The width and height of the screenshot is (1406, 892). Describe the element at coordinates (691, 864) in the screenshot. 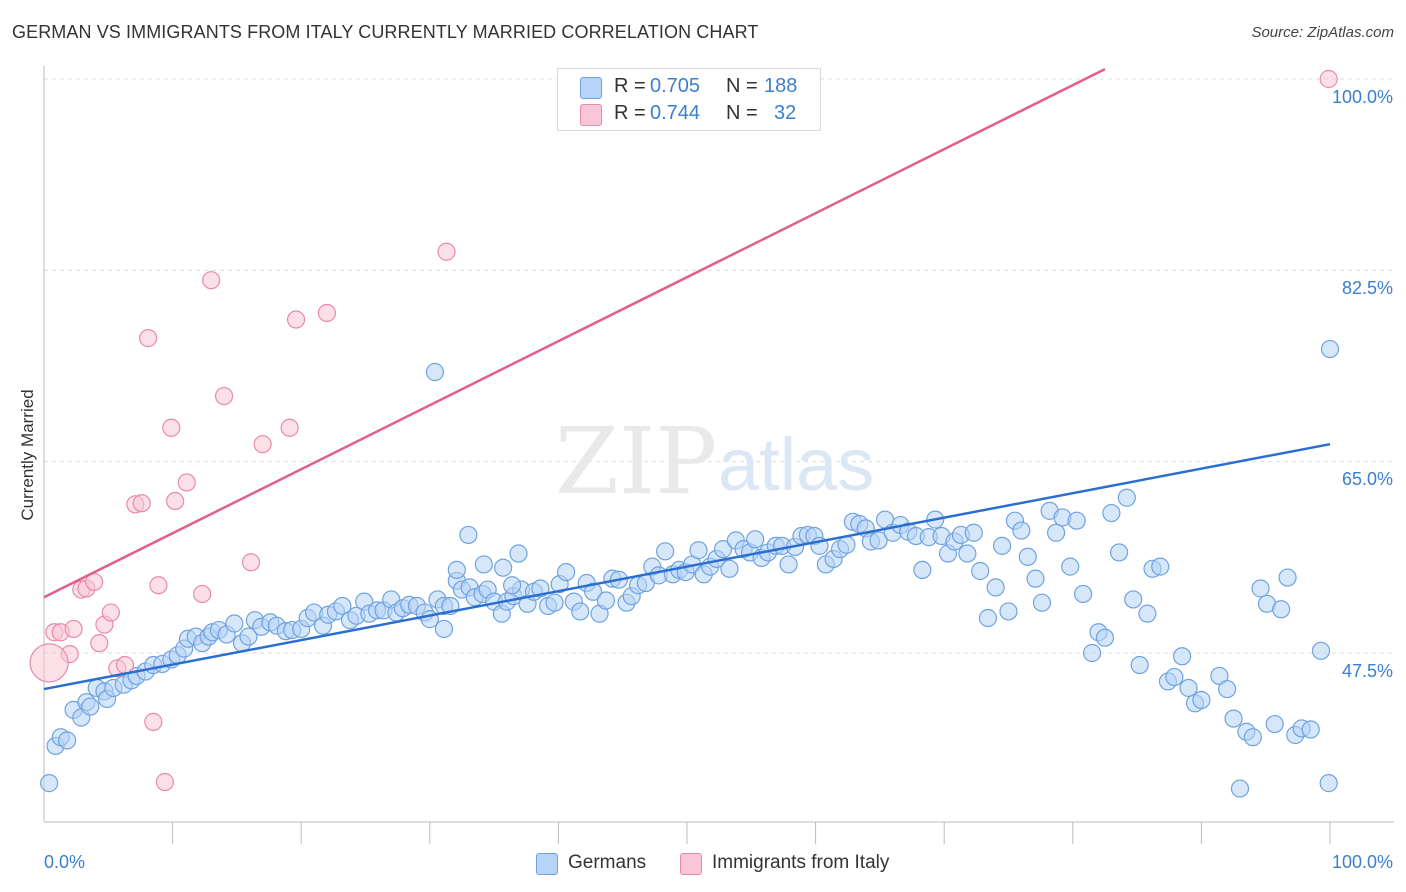

I see `legend-italy-swatch` at that location.